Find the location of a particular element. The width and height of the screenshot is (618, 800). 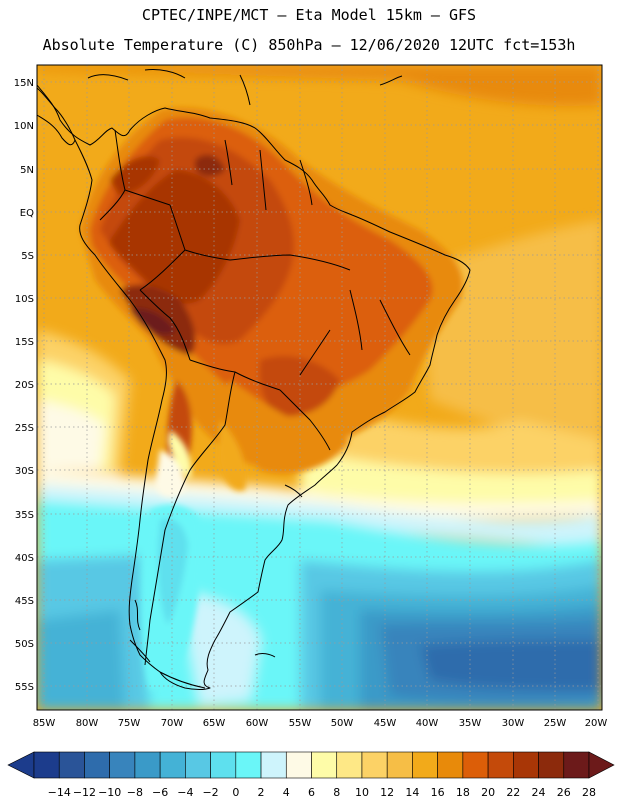

lat-label: 50S is located at coordinates (24, 644).